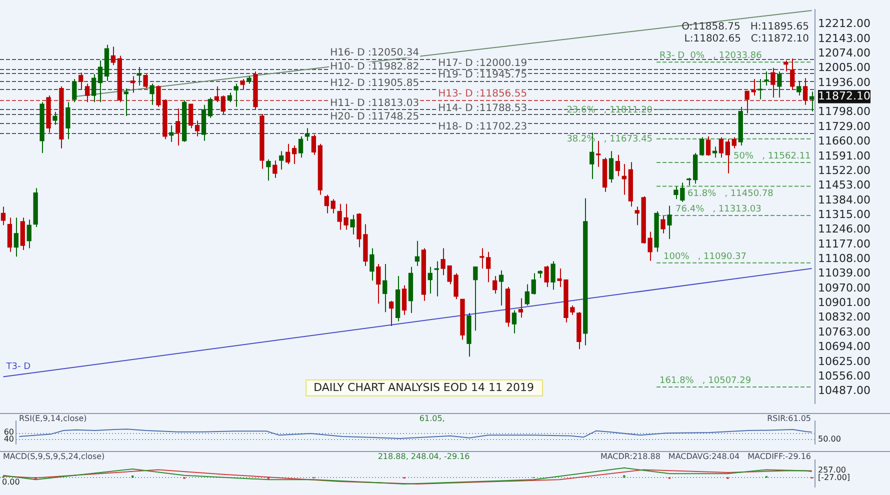  What do you see at coordinates (844, 185) in the screenshot?
I see `y-tick-label: 11453.00` at bounding box center [844, 185].